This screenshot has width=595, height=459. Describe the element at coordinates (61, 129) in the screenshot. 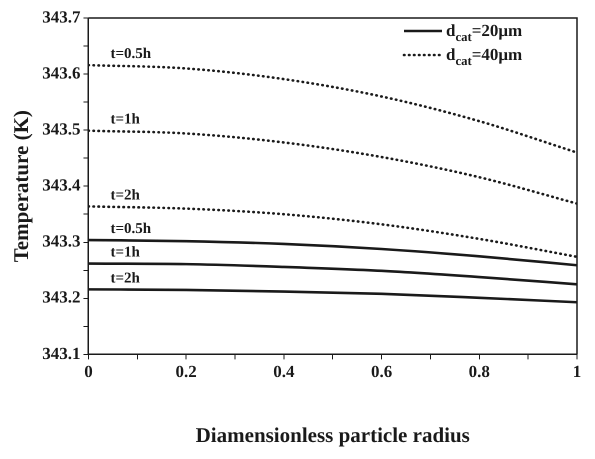

I see `y-tick-label: 343.5` at that location.